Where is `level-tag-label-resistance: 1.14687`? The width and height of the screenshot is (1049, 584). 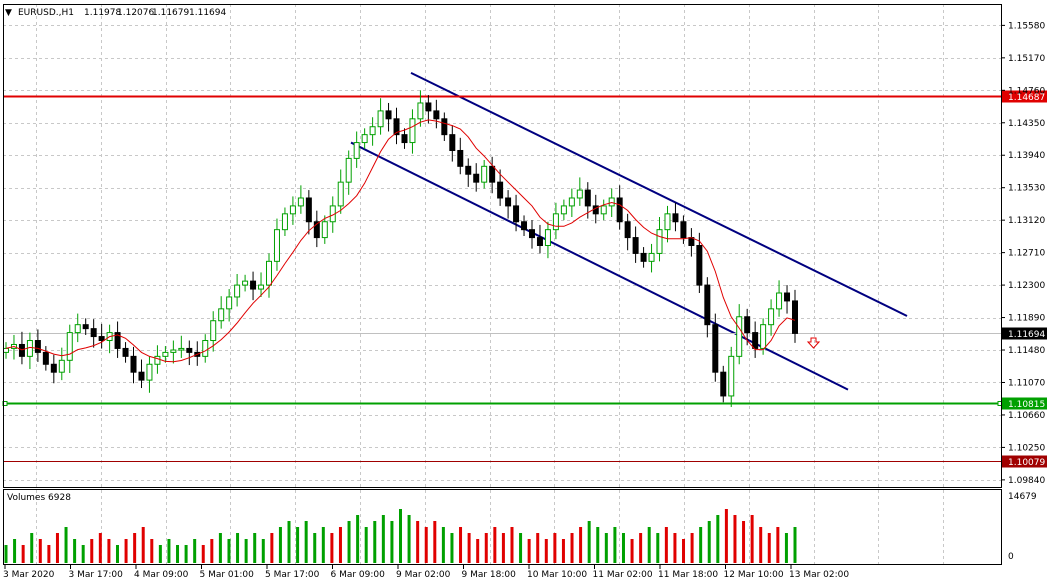
level-tag-label-resistance: 1.14687 is located at coordinates (1026, 98).